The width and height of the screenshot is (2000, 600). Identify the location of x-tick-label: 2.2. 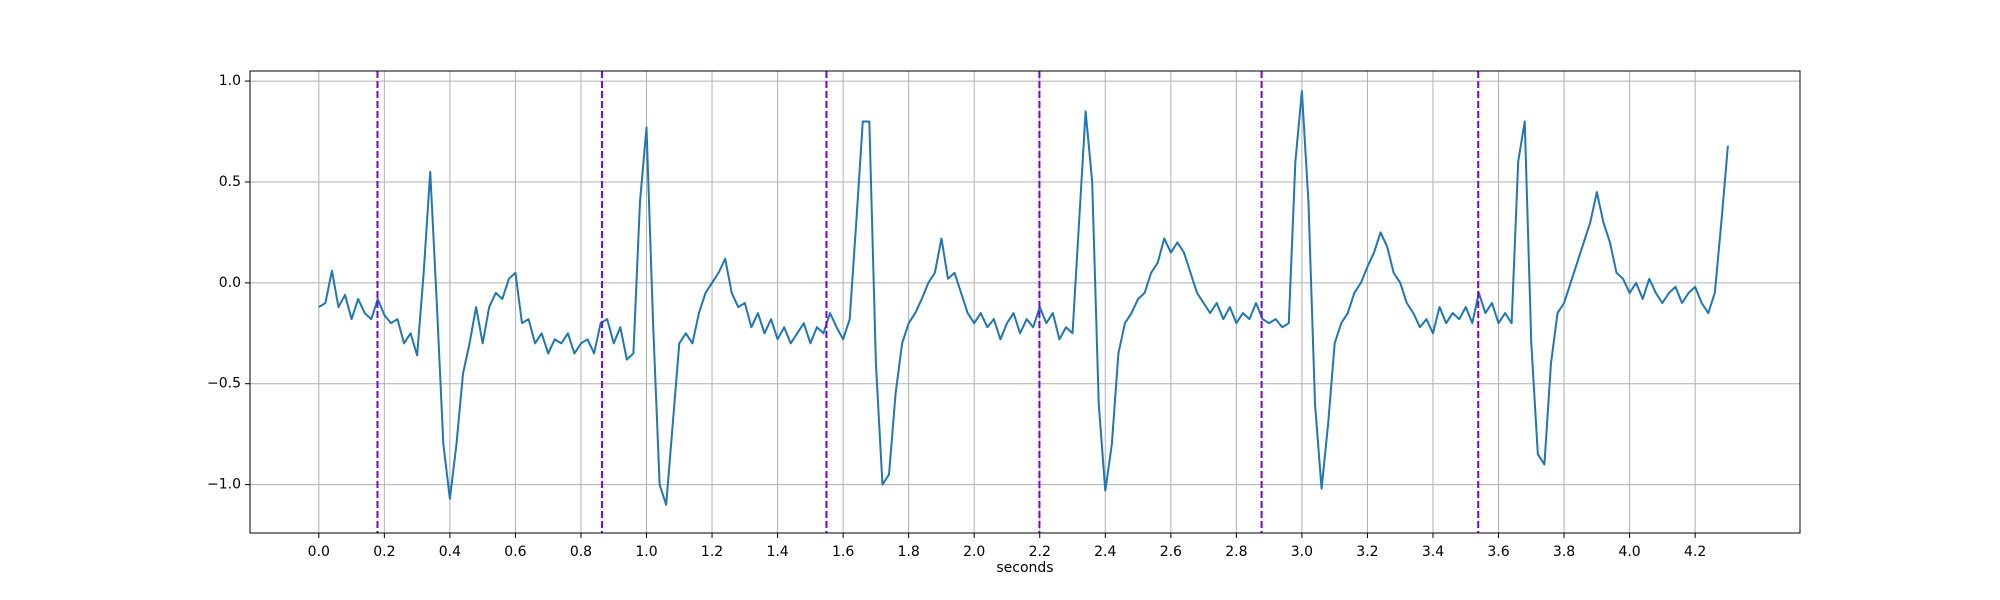
(1040, 552).